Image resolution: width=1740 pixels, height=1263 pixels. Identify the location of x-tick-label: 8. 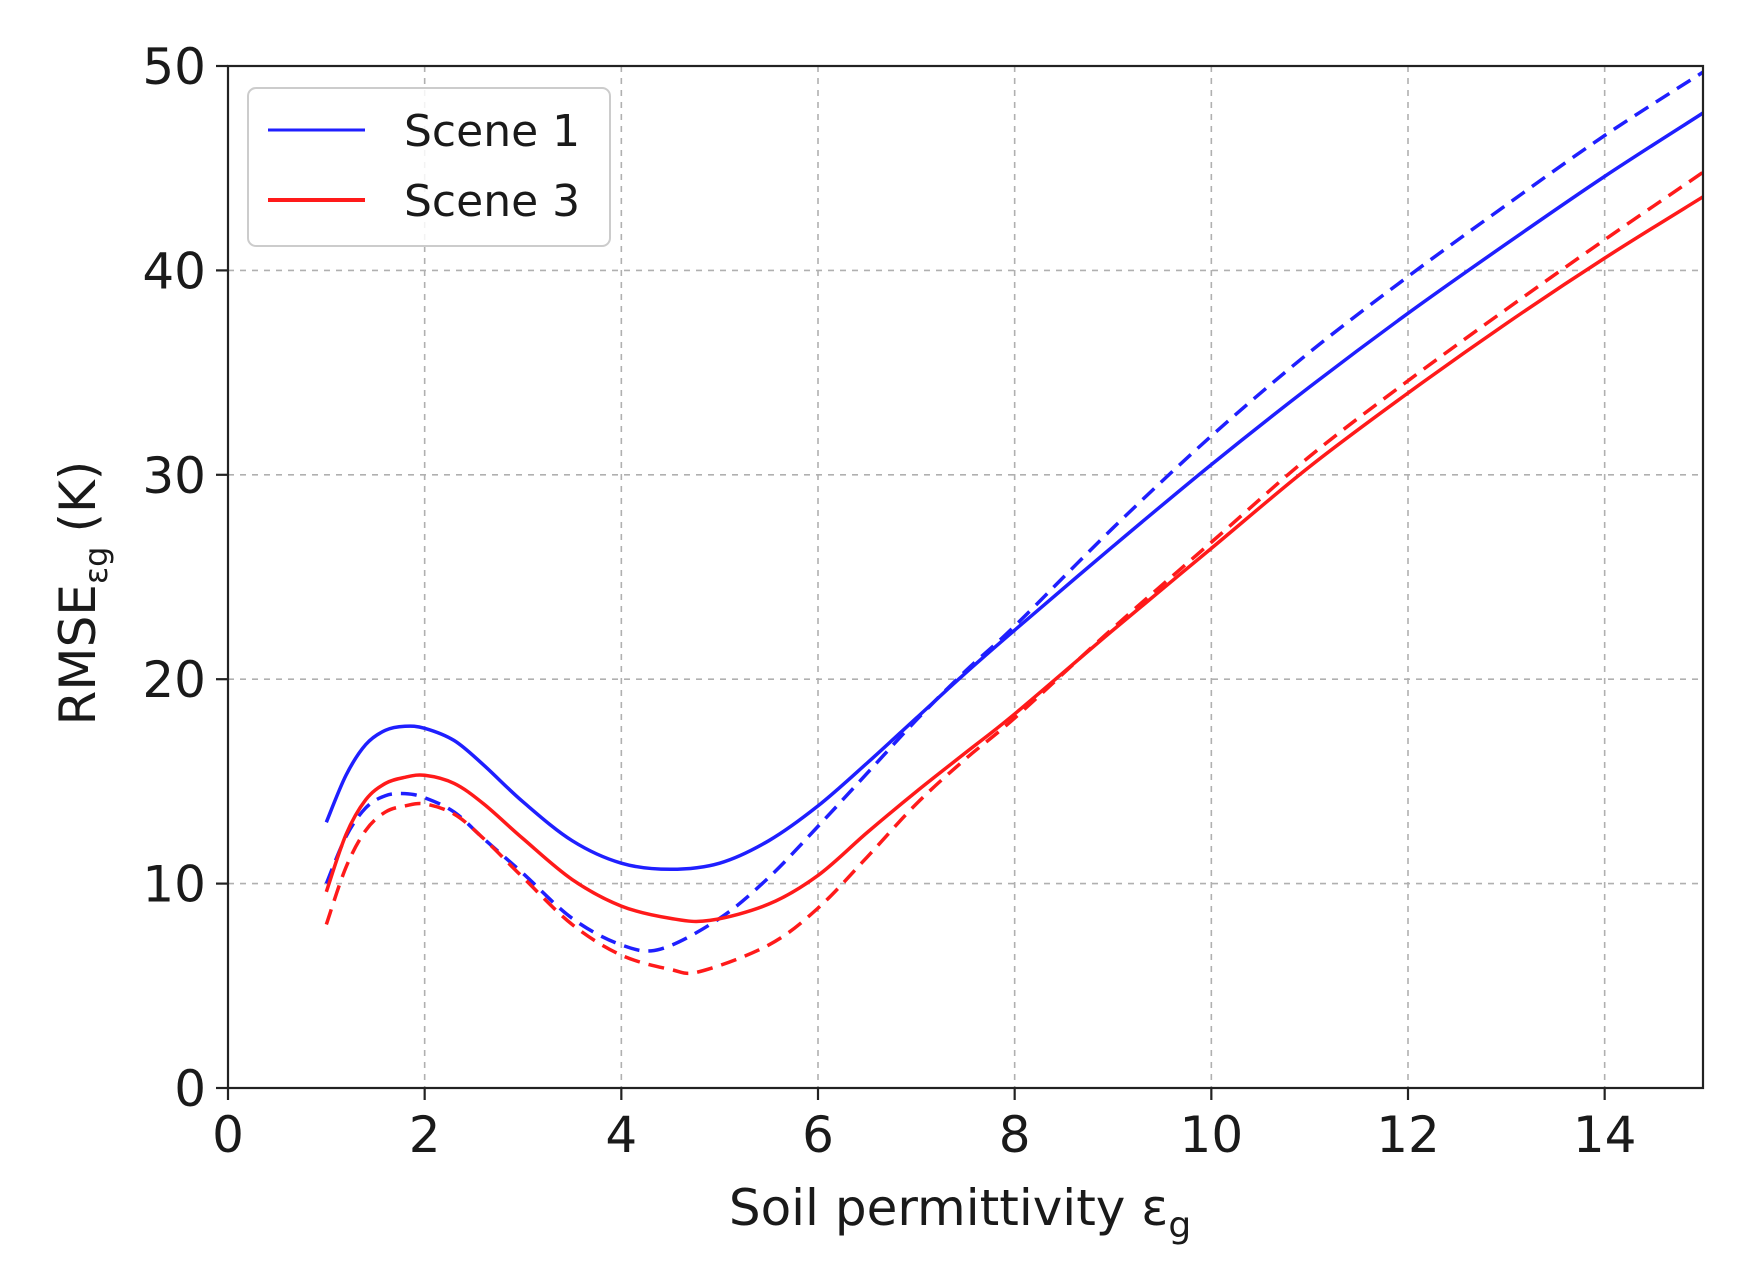
(1015, 1135).